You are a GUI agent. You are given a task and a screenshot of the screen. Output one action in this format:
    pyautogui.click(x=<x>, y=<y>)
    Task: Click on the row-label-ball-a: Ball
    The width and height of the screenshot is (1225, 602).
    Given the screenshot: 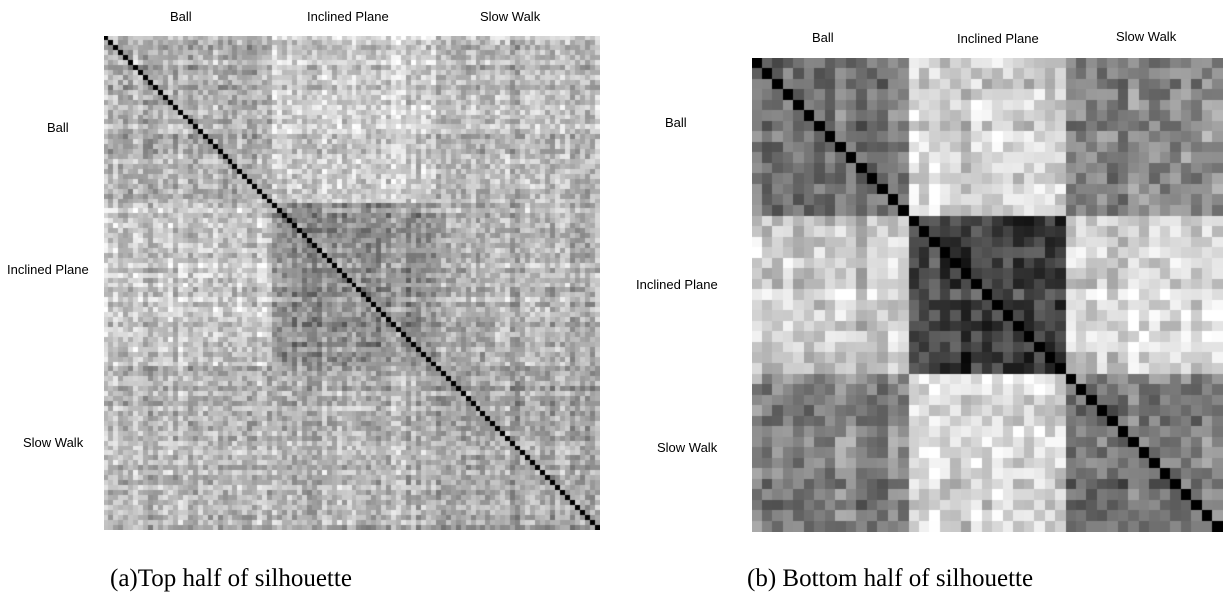 What is the action you would take?
    pyautogui.click(x=58, y=127)
    